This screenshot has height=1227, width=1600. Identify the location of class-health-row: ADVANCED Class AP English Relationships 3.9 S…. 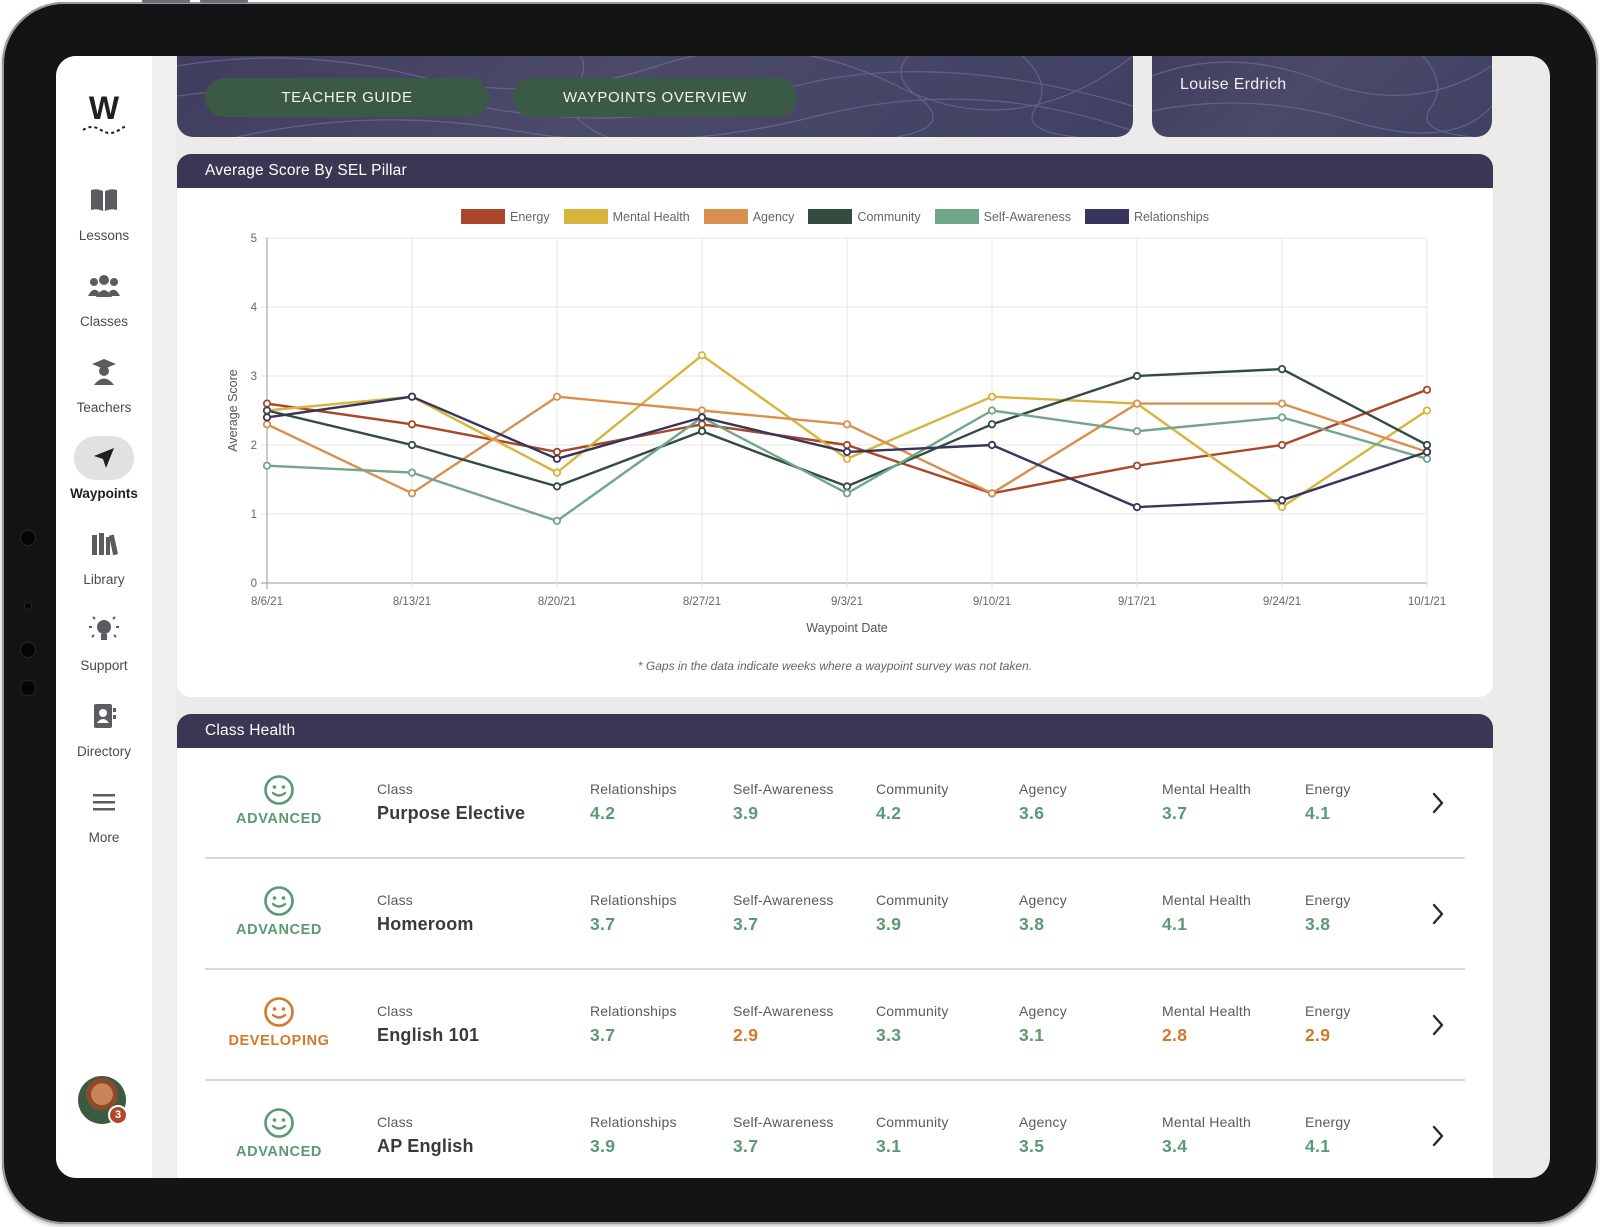
(835, 1129).